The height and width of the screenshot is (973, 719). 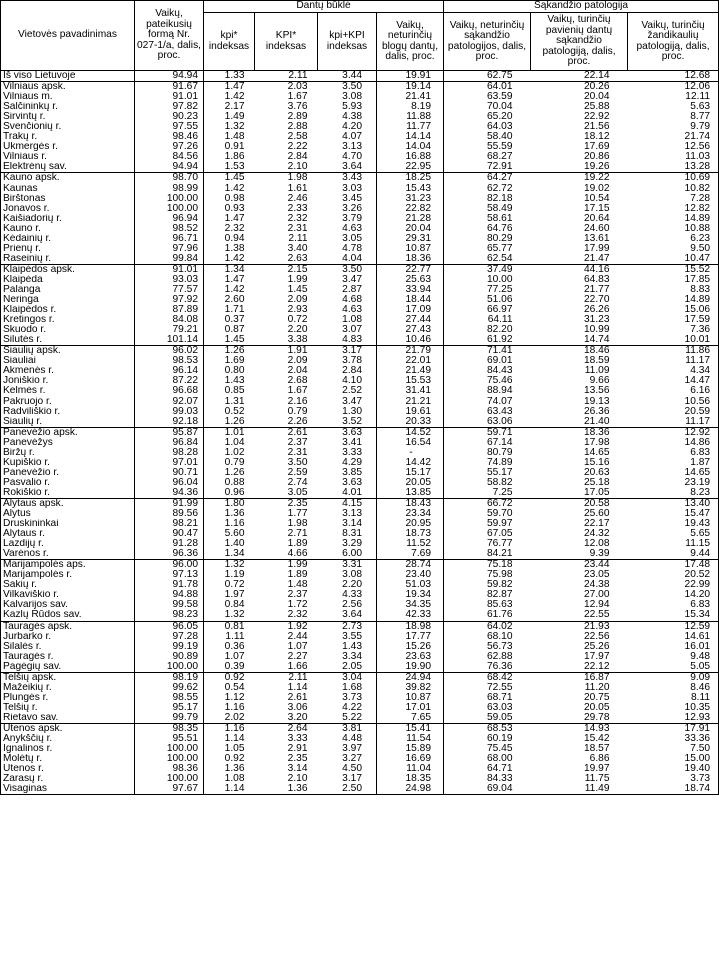 I want to click on value-cell: 75.18, so click(x=487, y=565).